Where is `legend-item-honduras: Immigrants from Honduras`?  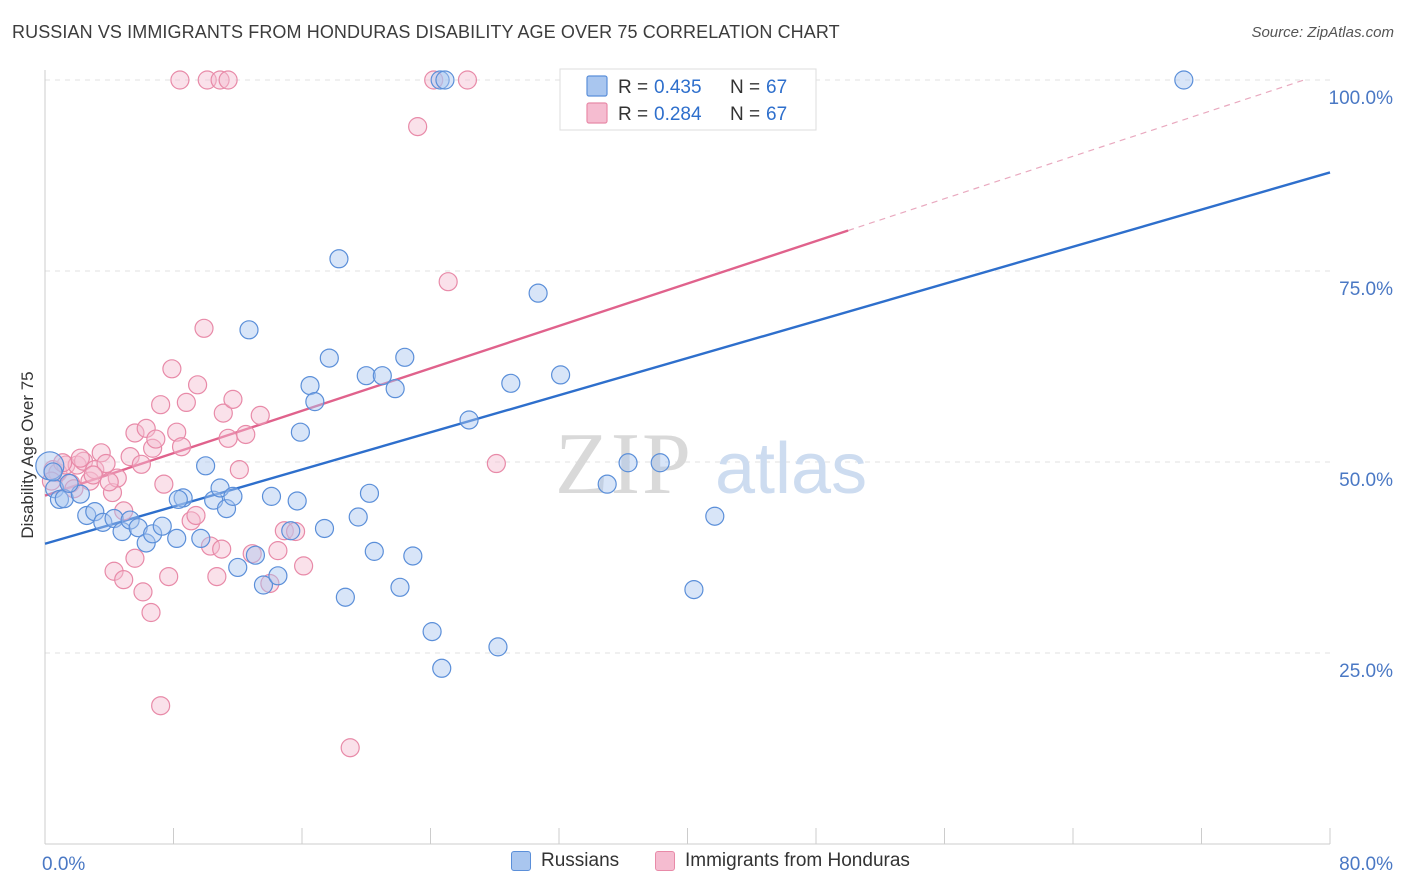 legend-item-honduras: Immigrants from Honduras is located at coordinates (782, 861).